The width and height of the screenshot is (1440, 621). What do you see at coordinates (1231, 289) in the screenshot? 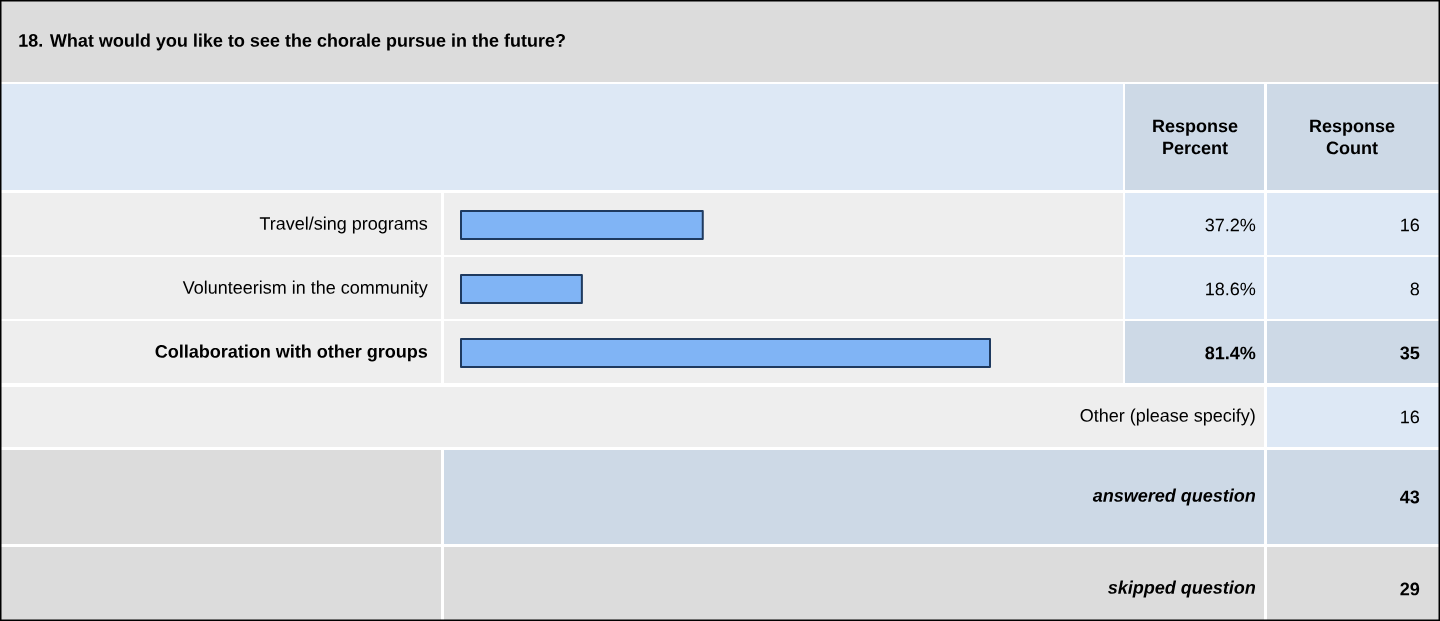
I see `data-label: 18.6%` at bounding box center [1231, 289].